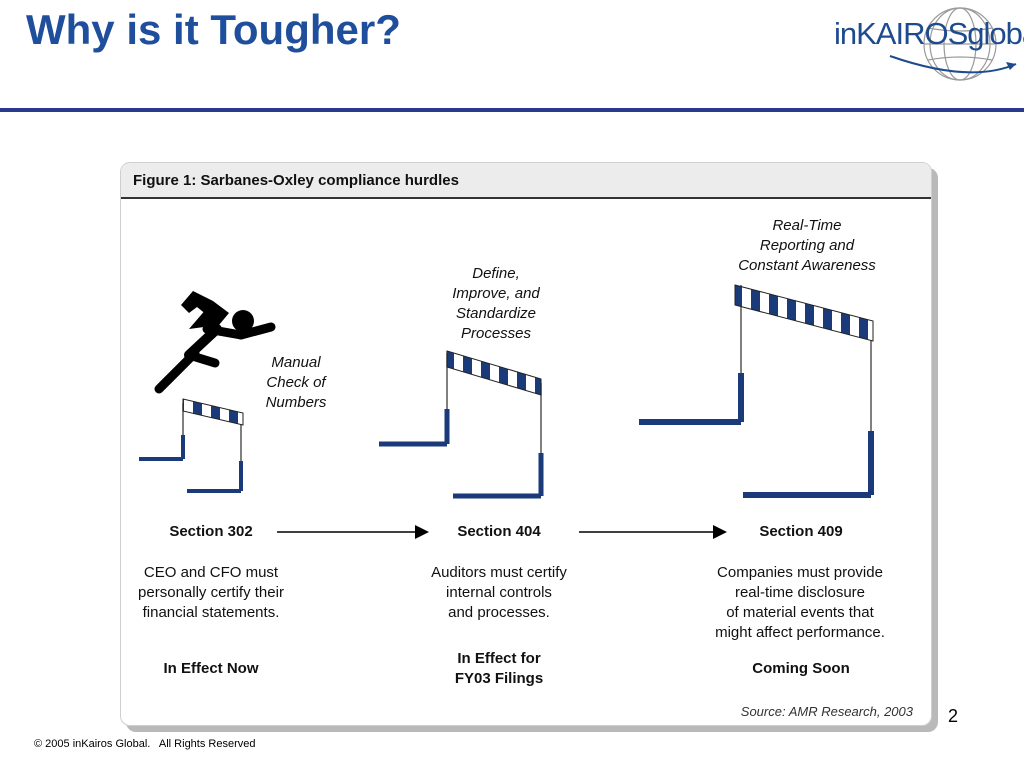 Image resolution: width=1024 pixels, height=768 pixels. Describe the element at coordinates (496, 333) in the screenshot. I see `caption-line: Processes` at that location.